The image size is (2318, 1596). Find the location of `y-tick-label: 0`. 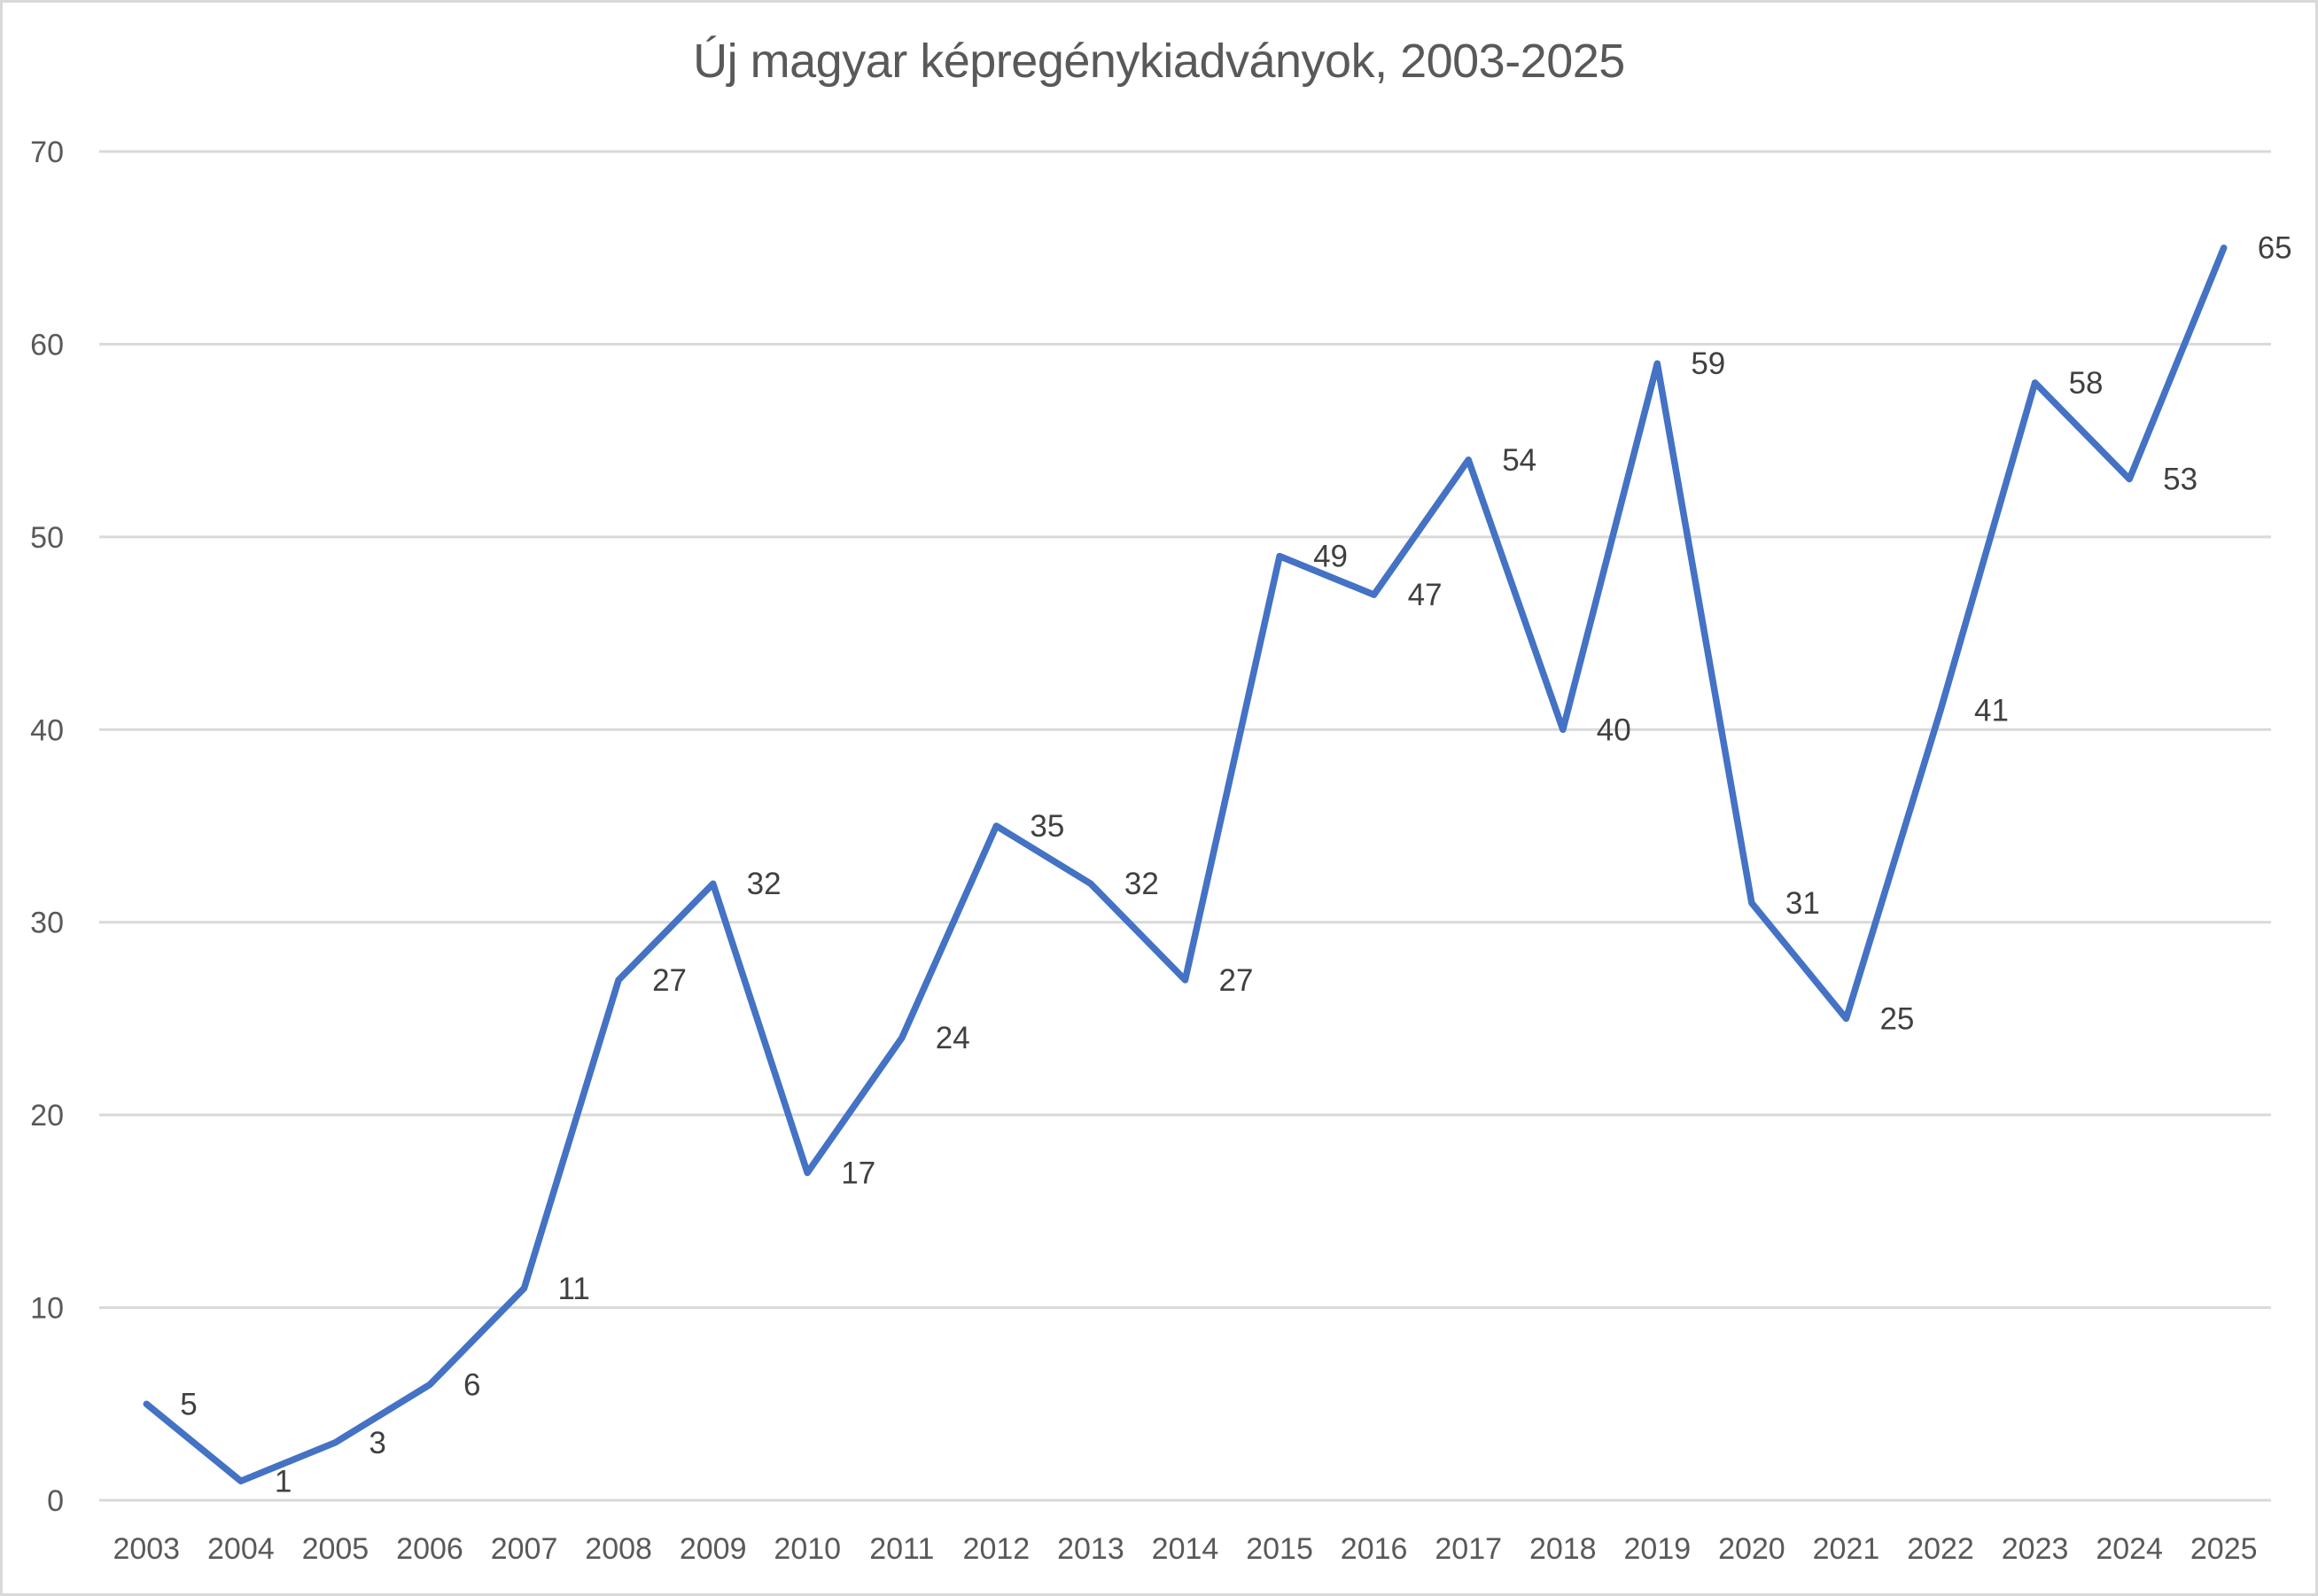

y-tick-label: 0 is located at coordinates (55, 1501).